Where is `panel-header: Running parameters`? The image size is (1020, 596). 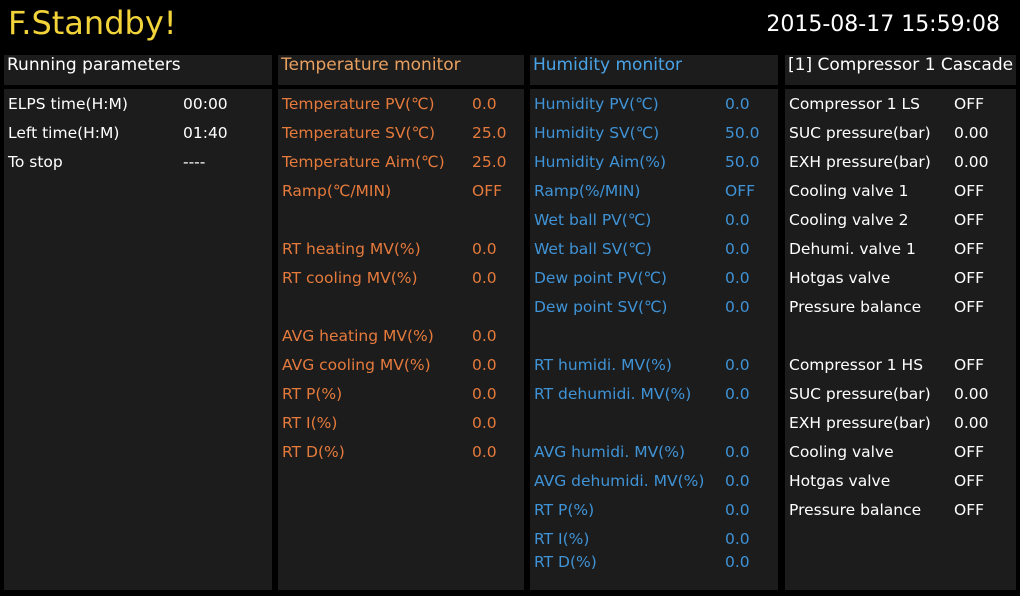
panel-header: Running parameters is located at coordinates (138, 70).